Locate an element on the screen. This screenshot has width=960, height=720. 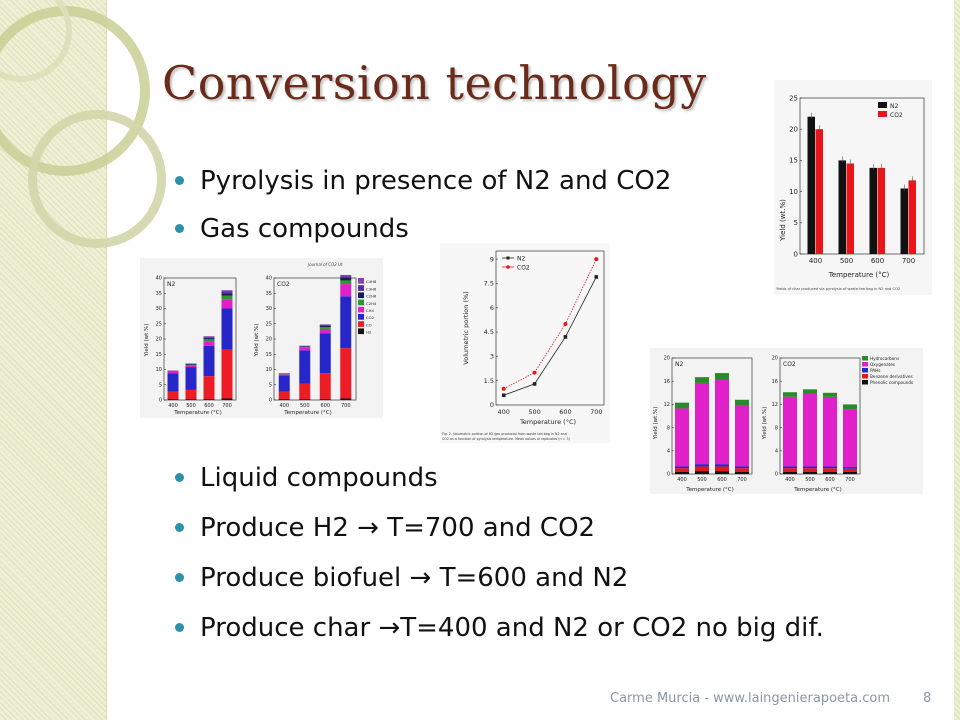
gas-yield-legend: C4H8 C3H6 C2H6 C2H4 CH4 CO2 CO H2 is located at coordinates (367, 306).